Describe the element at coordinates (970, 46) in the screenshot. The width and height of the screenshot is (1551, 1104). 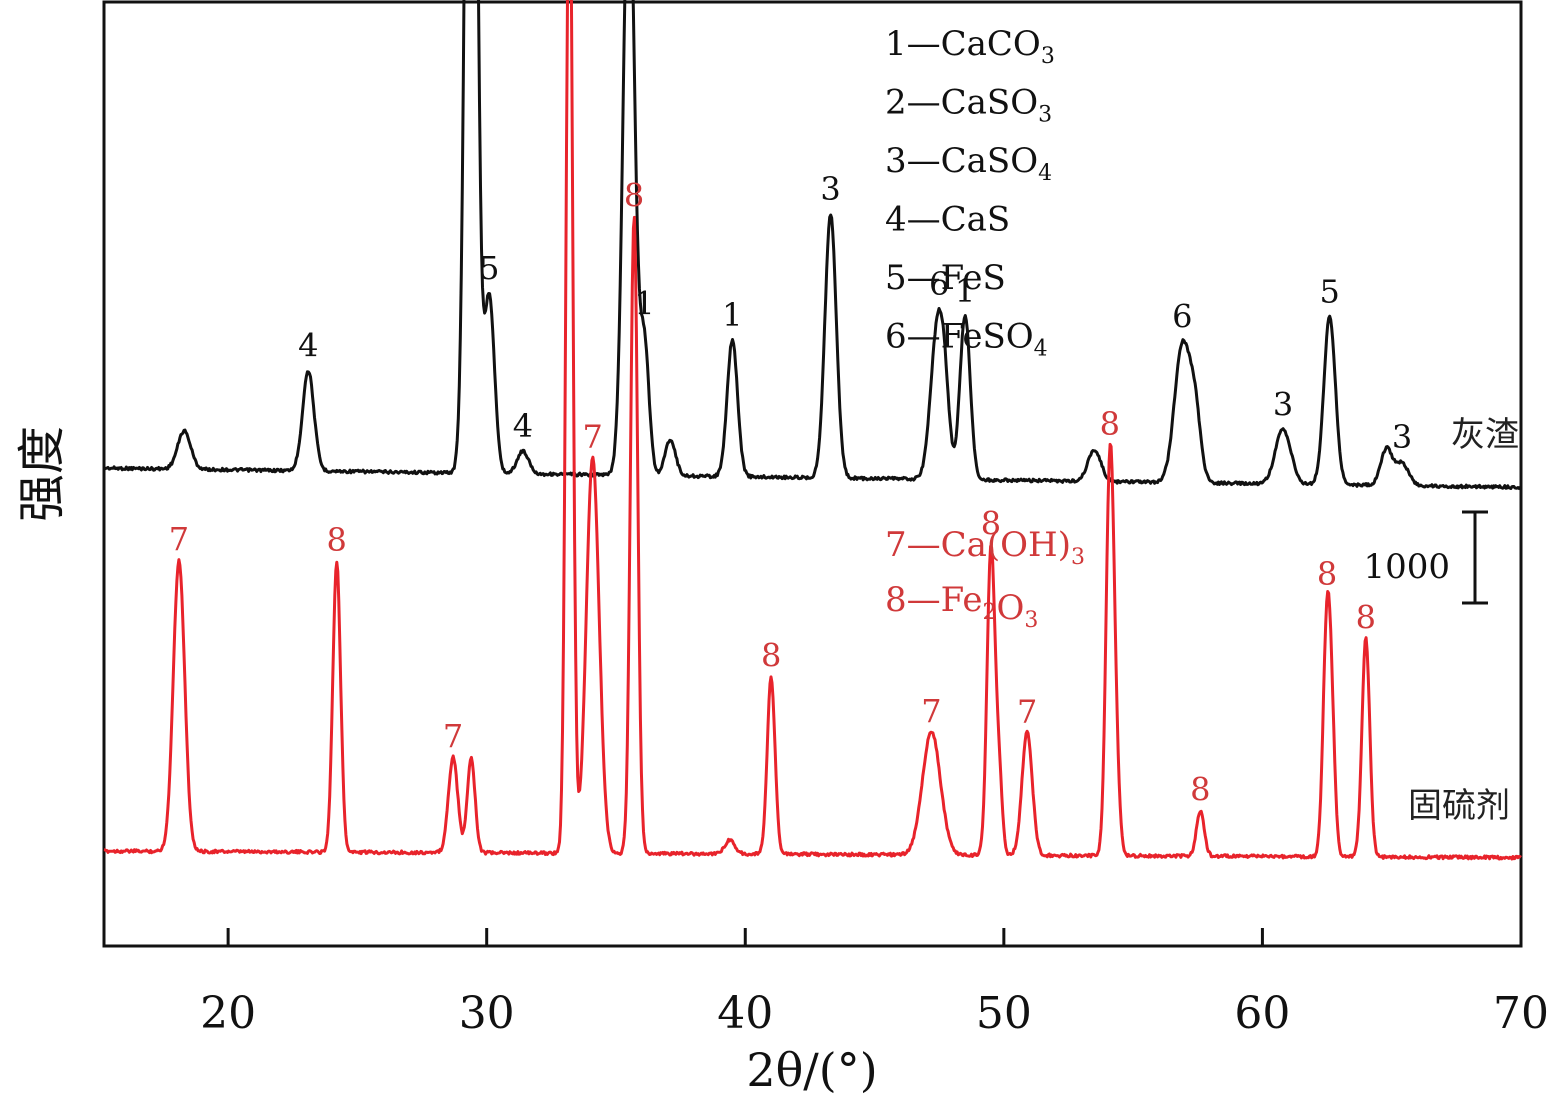
I see `legend-entry: 1—CaCO3` at that location.